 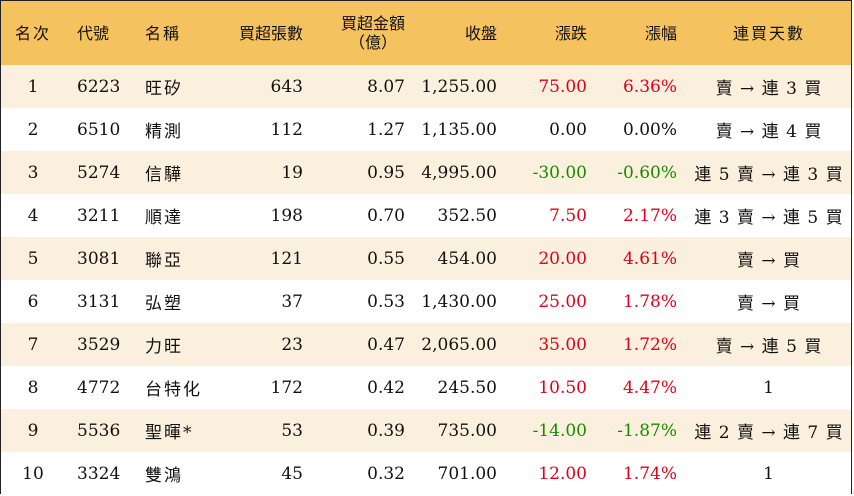 I want to click on cell-rank: 10, so click(x=33, y=473).